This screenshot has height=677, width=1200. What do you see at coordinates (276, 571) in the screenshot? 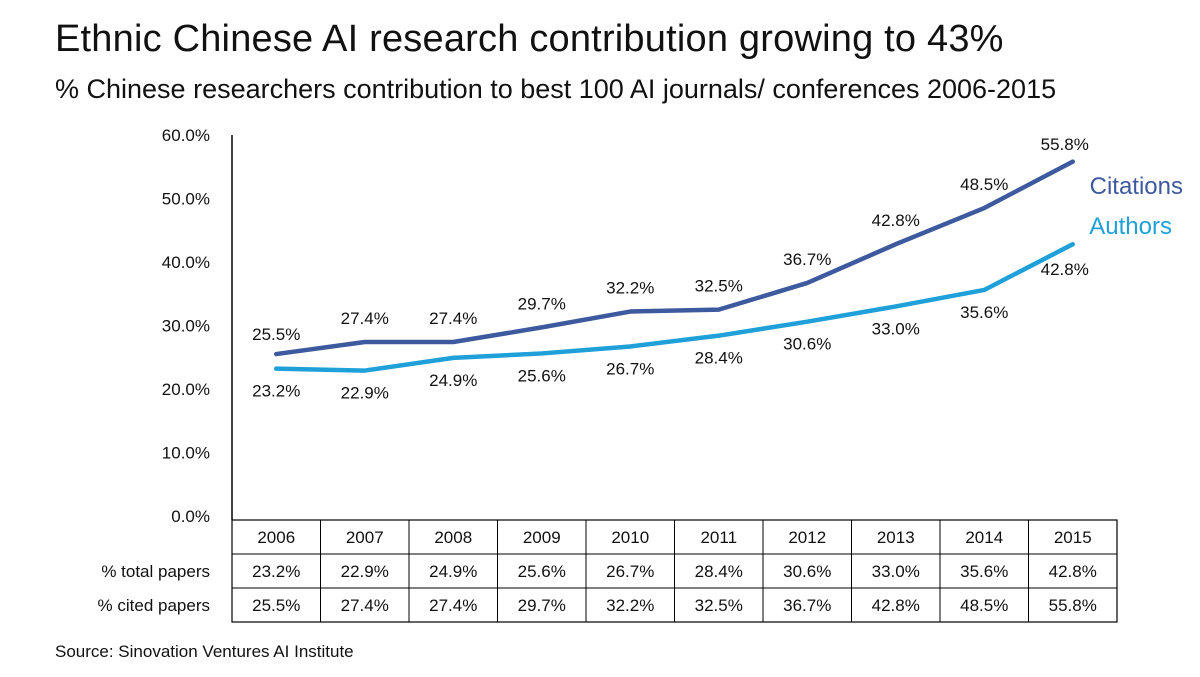
I see `table-cell: 23.2%` at bounding box center [276, 571].